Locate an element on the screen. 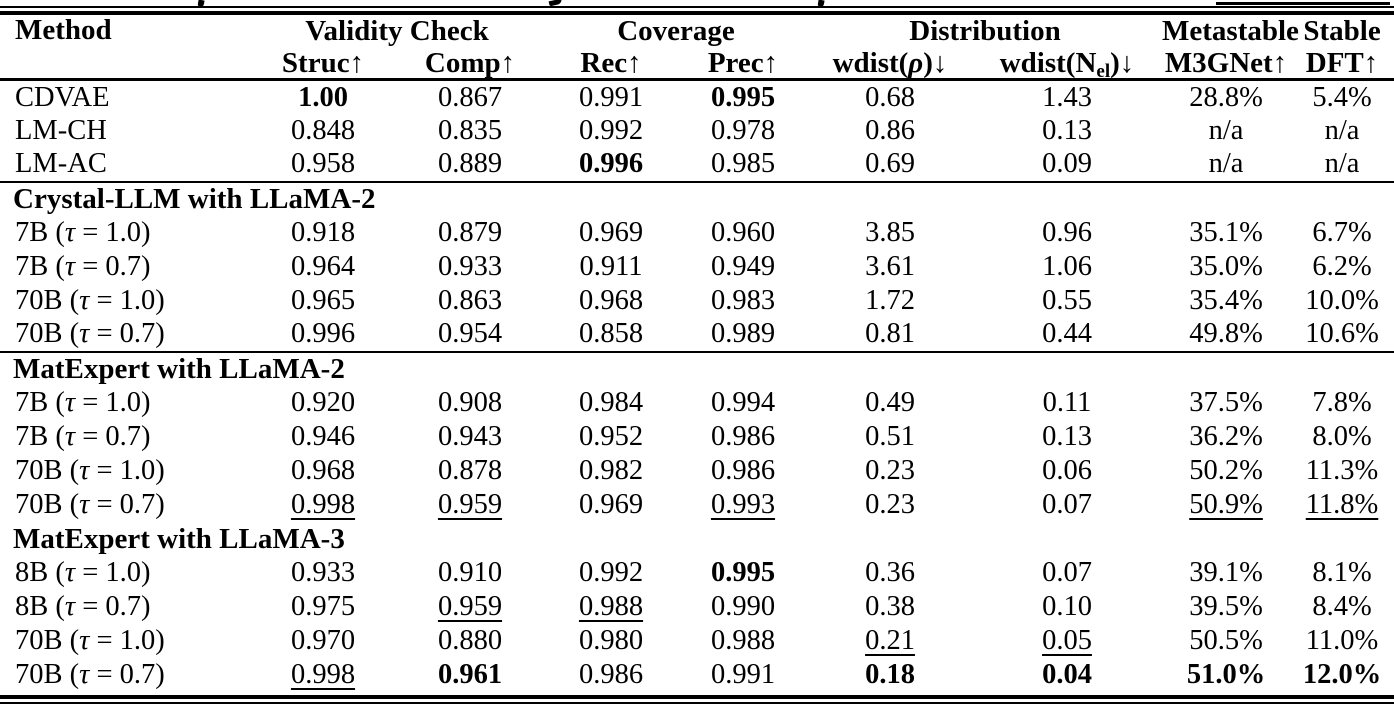 This screenshot has width=1394, height=709. subheader-struc: Struc↑ is located at coordinates (323, 65).